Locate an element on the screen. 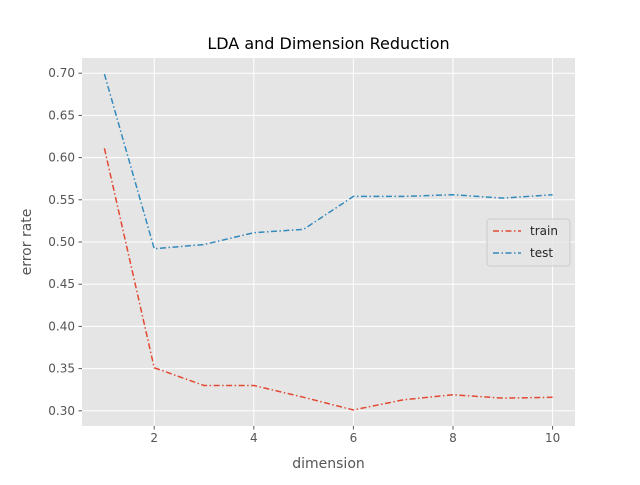 This screenshot has height=485, width=640. legend-label-train: train is located at coordinates (544, 231).